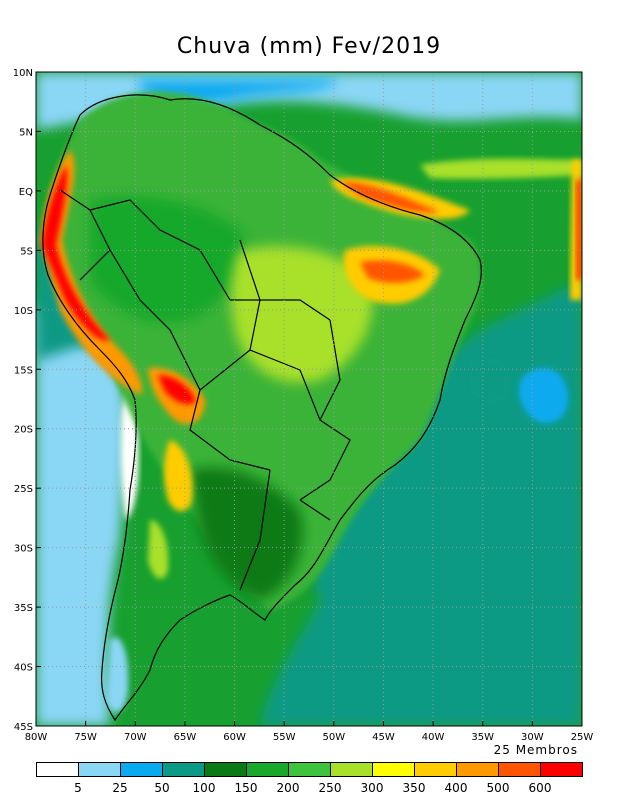 The image size is (618, 800). What do you see at coordinates (204, 788) in the screenshot?
I see `legend-label: 100` at bounding box center [204, 788].